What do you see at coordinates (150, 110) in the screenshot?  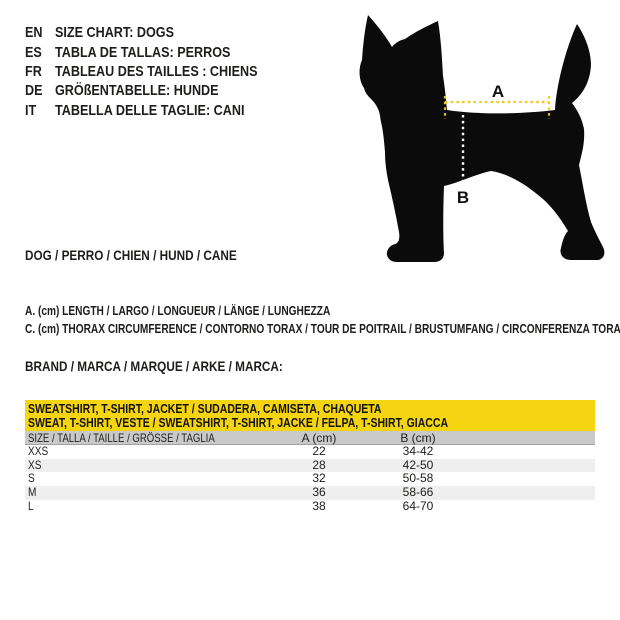 I see `language-title: TABELLA DELLE TAGLIE: CANI` at bounding box center [150, 110].